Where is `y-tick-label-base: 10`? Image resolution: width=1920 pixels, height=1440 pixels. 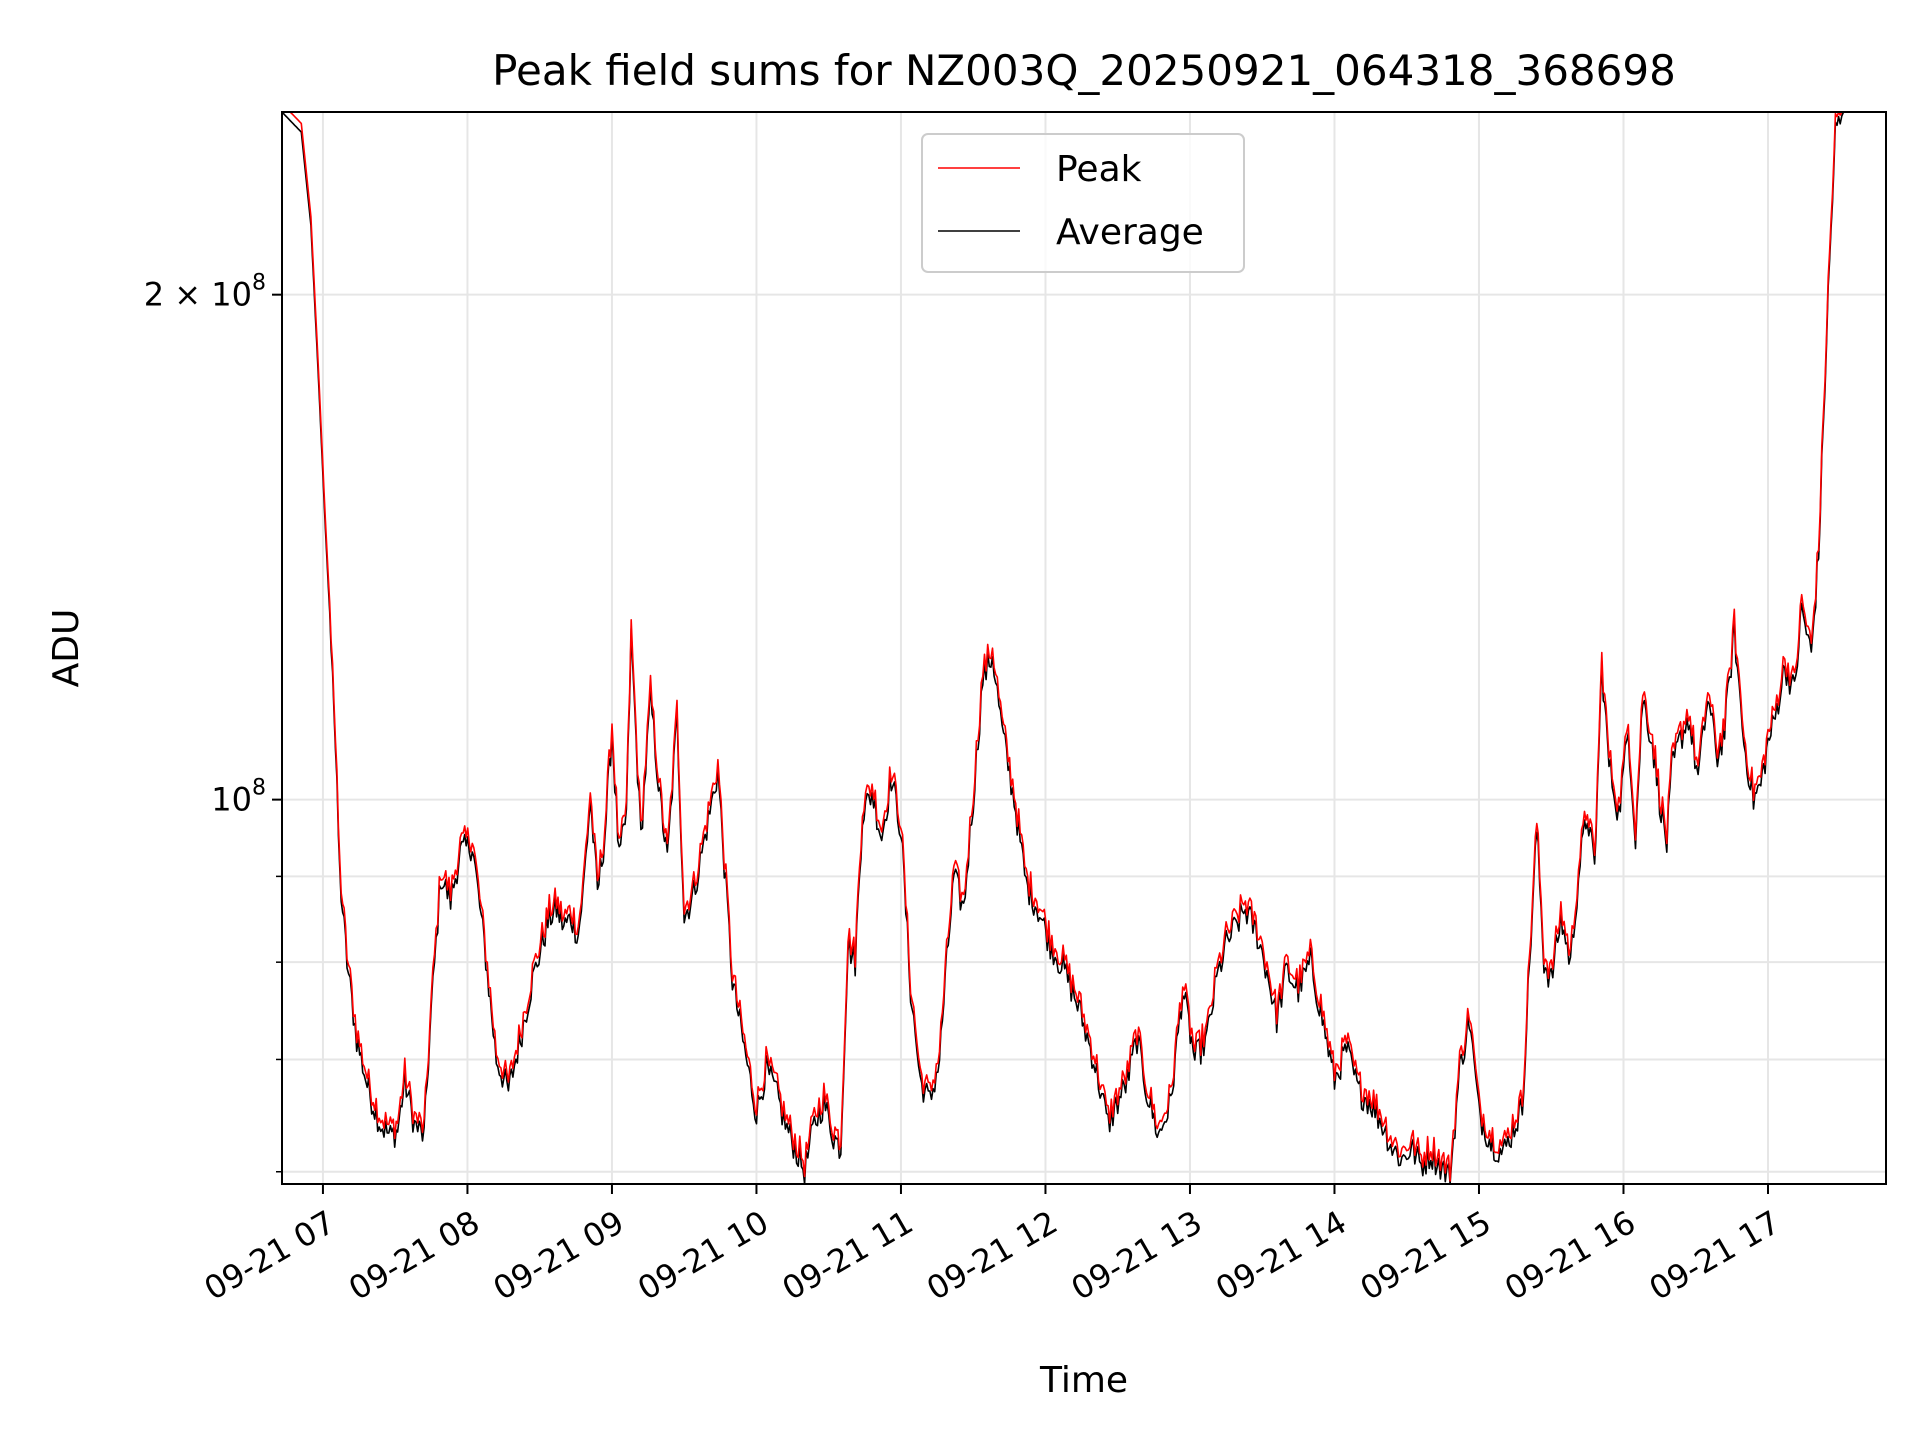
y-tick-label-base: 10 is located at coordinates (231, 800).